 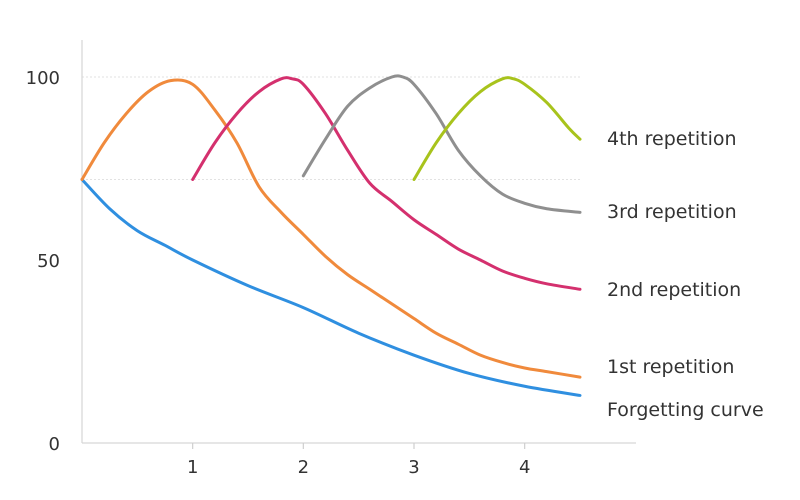 I want to click on x-tick-label-4: 4, so click(x=524, y=467).